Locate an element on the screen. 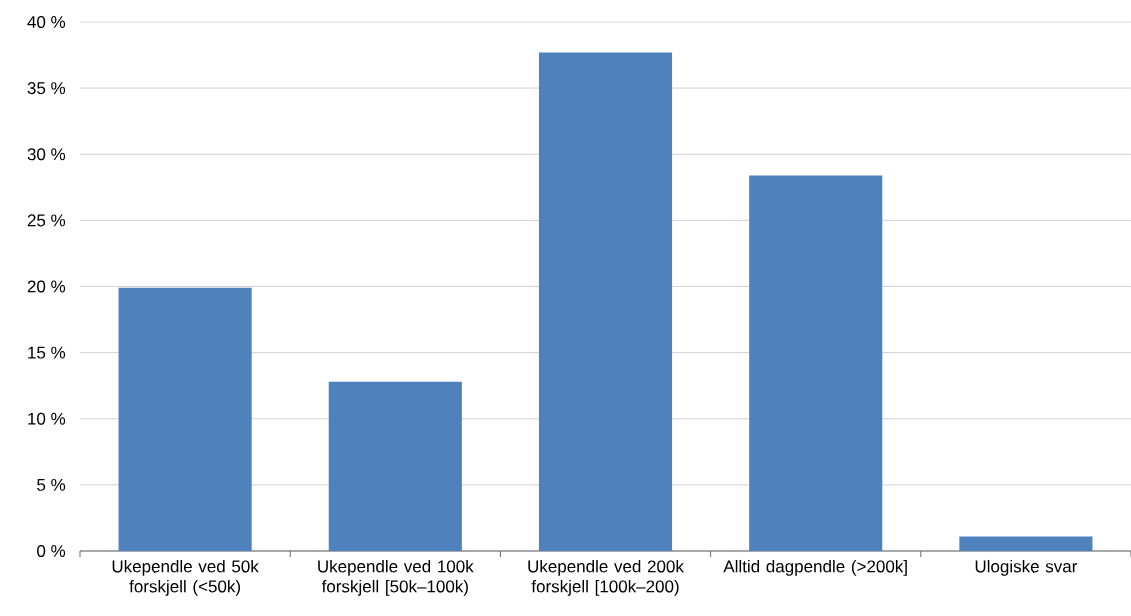 The height and width of the screenshot is (616, 1131). x-tick-label: Ukependle ved 50k forskjell (<50k) is located at coordinates (185, 577).